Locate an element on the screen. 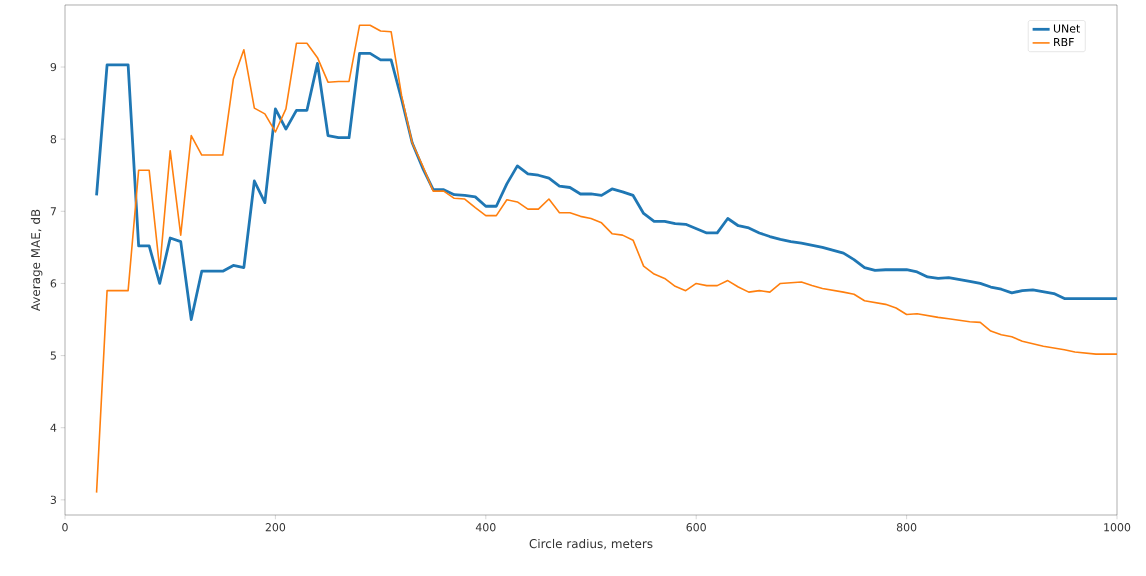 The height and width of the screenshot is (576, 1146). x-tick-label: 1000 is located at coordinates (1117, 527).